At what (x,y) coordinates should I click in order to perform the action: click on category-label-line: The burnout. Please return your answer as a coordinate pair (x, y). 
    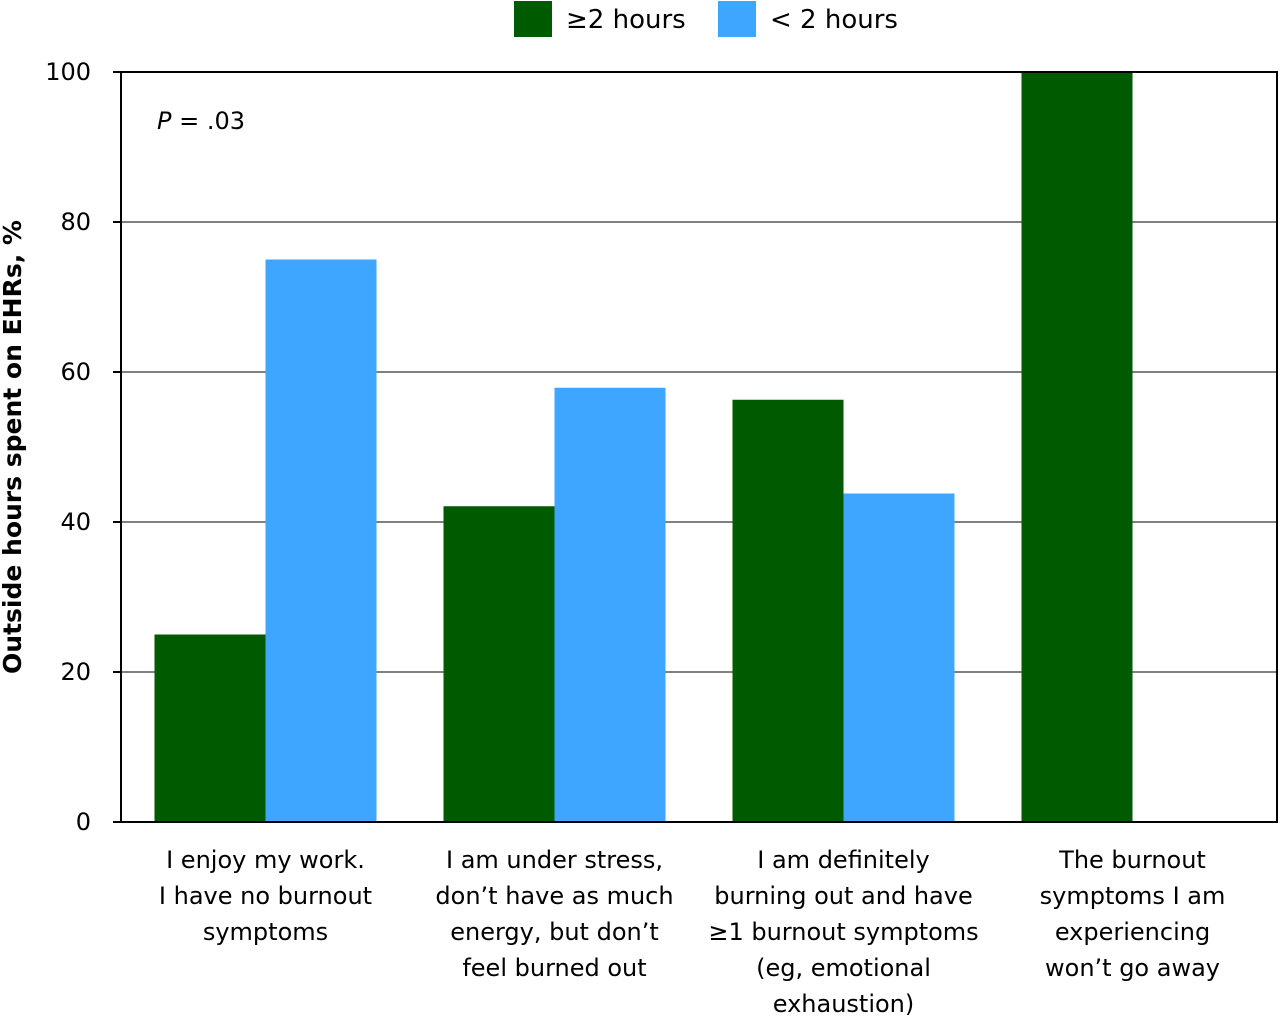
    Looking at the image, I should click on (1132, 860).